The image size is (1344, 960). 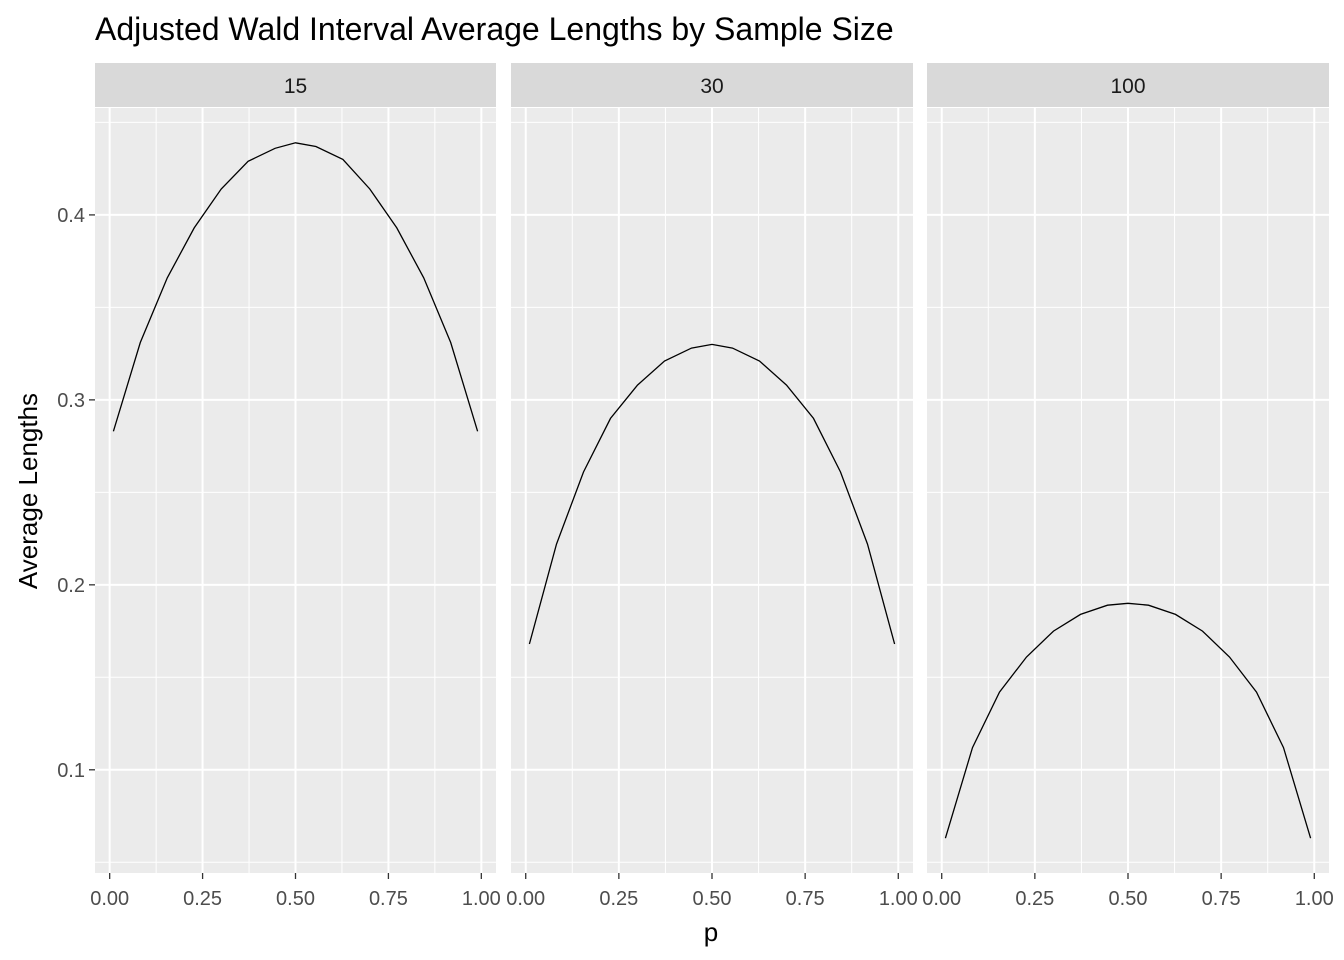 What do you see at coordinates (71, 771) in the screenshot?
I see `y-tick-label: 0.1` at bounding box center [71, 771].